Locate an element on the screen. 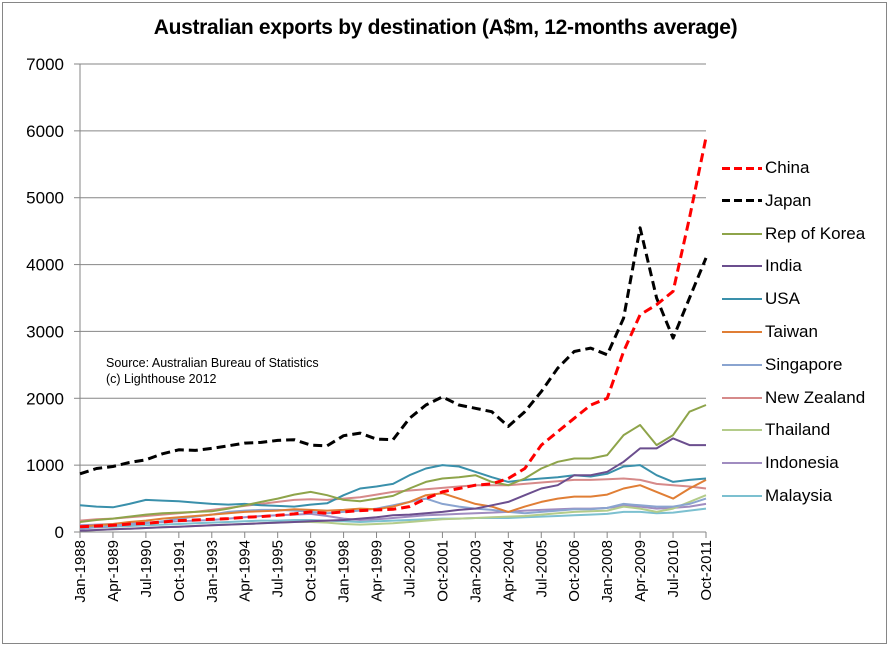 This screenshot has width=891, height=648. legend-item-china: China is located at coordinates (765, 168).